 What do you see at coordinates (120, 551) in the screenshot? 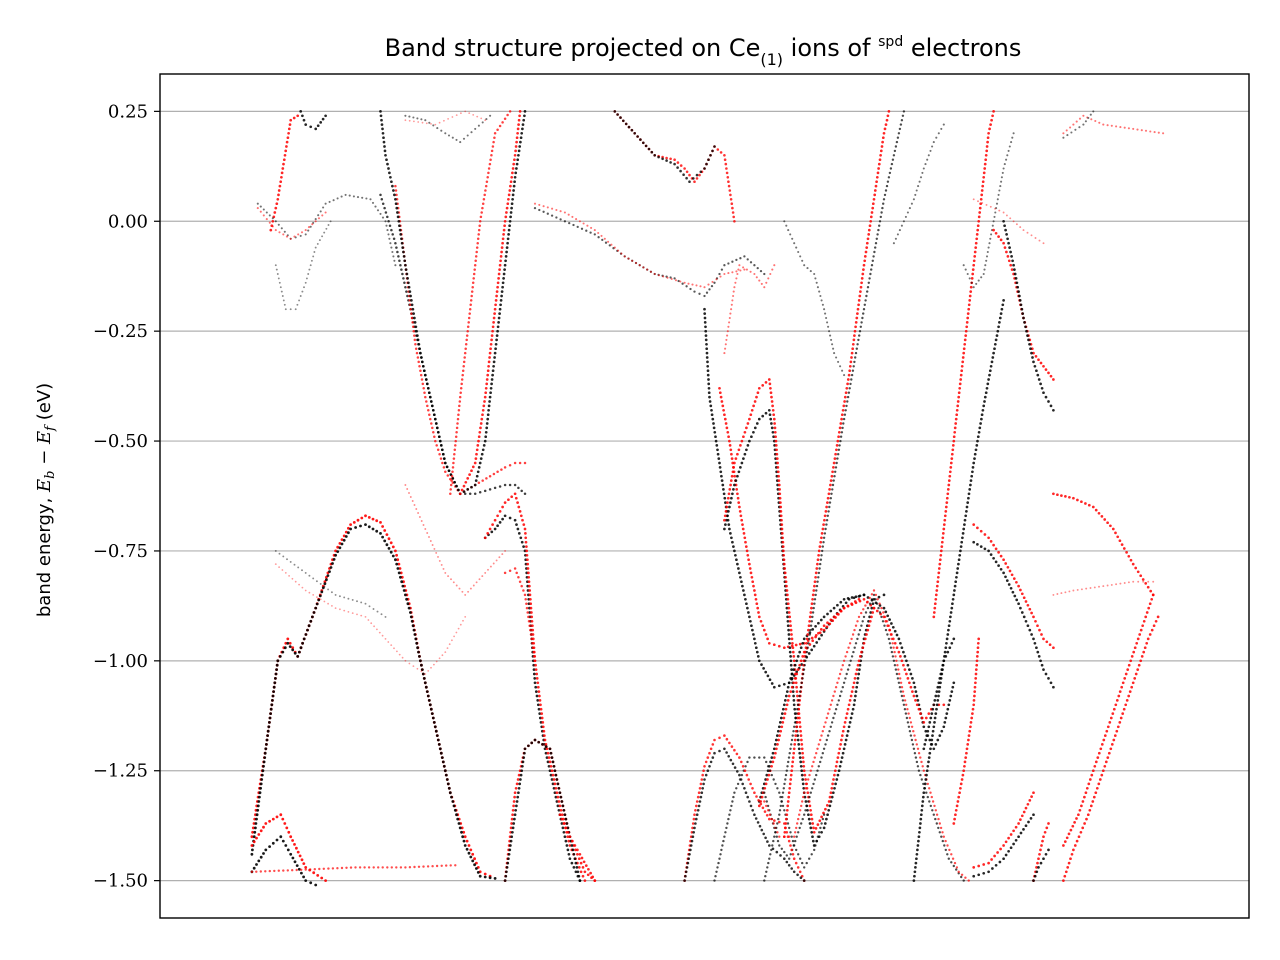
I see `y-tick-label: −0.75` at bounding box center [120, 551].